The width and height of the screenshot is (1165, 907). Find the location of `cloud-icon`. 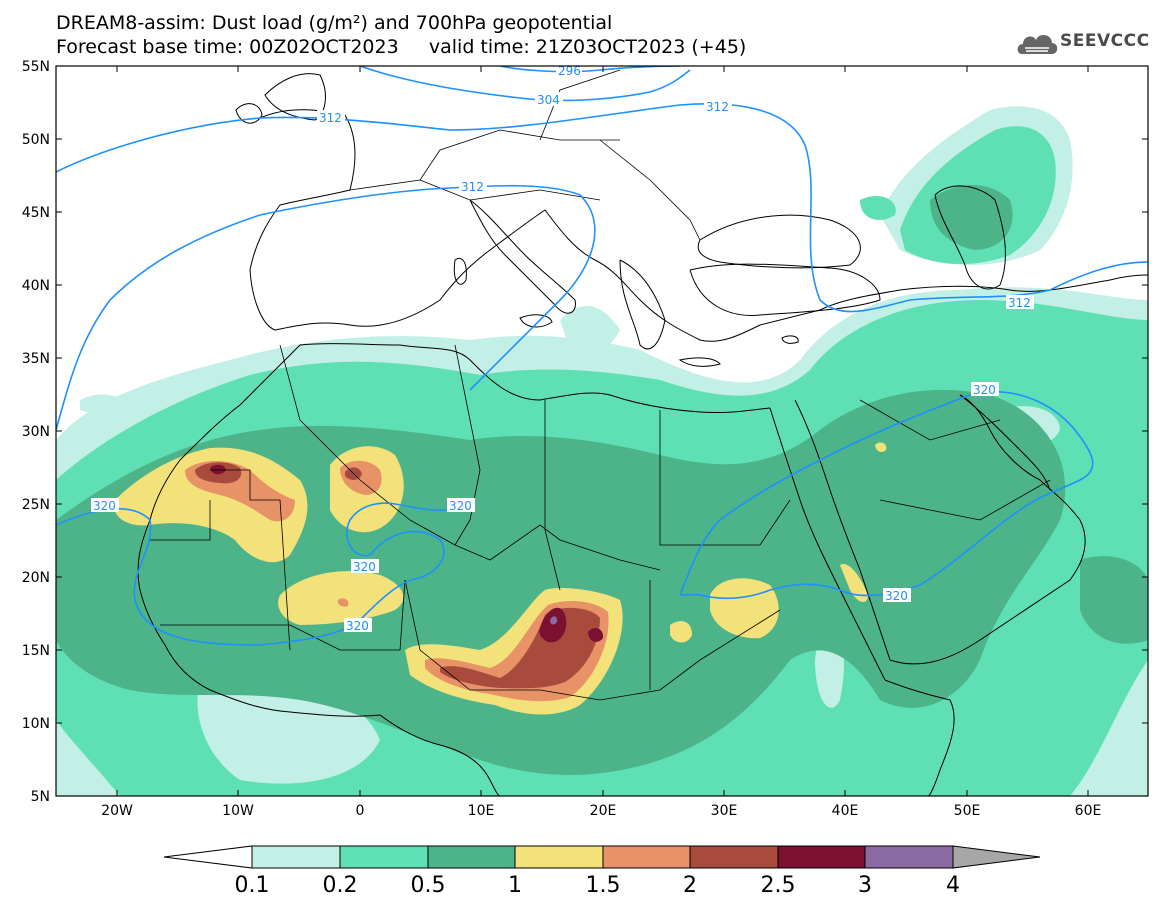

cloud-icon is located at coordinates (1037, 44).